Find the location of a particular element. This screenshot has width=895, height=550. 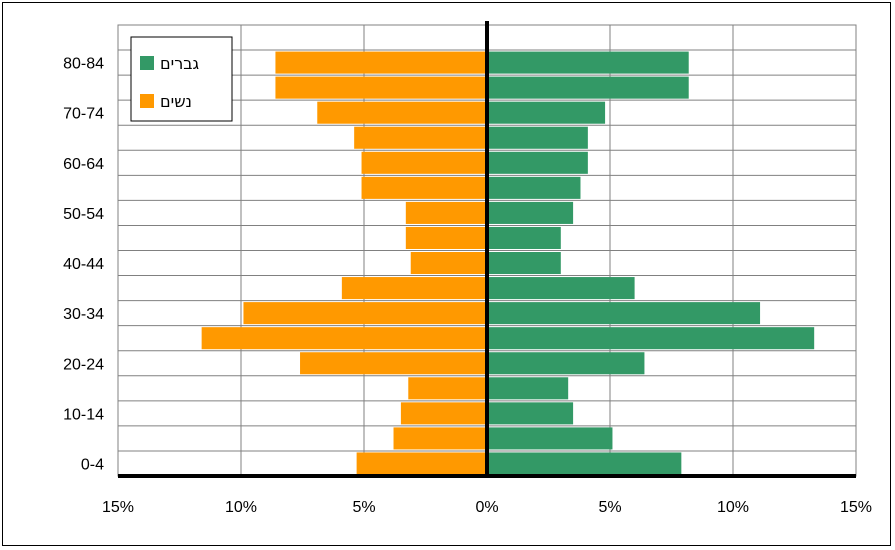

legend: גברים נשים is located at coordinates (181, 79).